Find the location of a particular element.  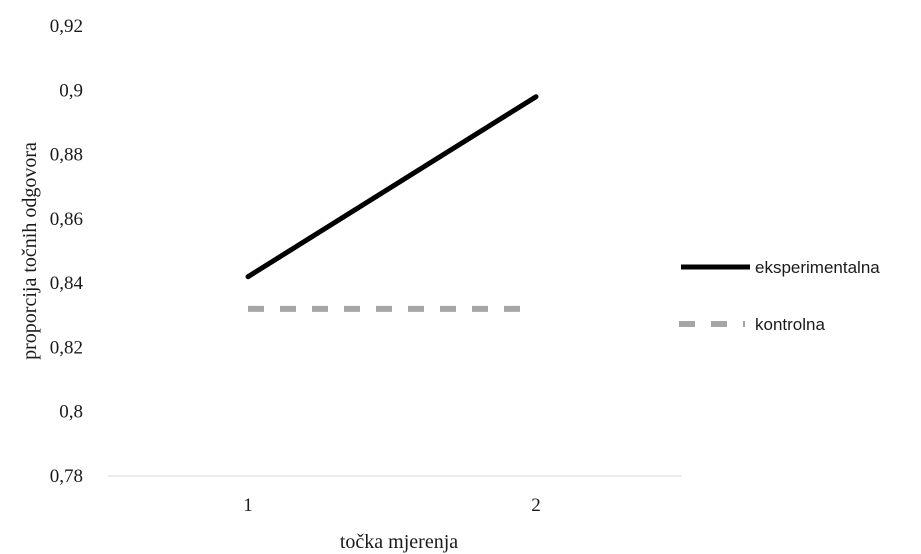

legend-label: eksperimentalna is located at coordinates (817, 267).